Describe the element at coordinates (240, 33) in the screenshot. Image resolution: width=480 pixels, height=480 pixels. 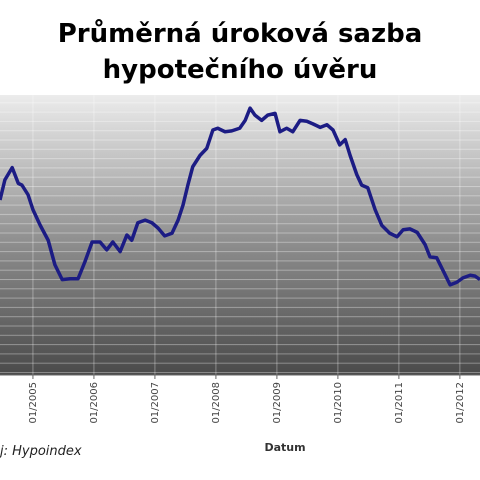
I see `chart-title: Průměrná úroková sazba` at that location.